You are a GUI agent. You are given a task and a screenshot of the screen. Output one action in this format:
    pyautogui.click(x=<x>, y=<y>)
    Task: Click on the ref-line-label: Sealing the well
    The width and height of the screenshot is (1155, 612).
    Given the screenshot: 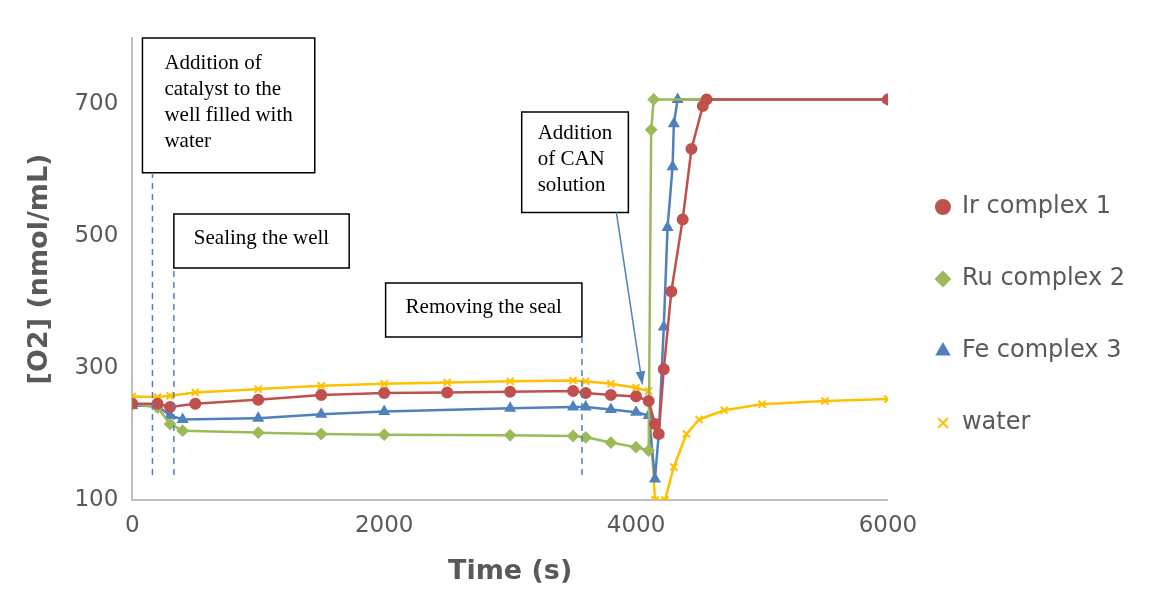 What is the action you would take?
    pyautogui.click(x=261, y=237)
    